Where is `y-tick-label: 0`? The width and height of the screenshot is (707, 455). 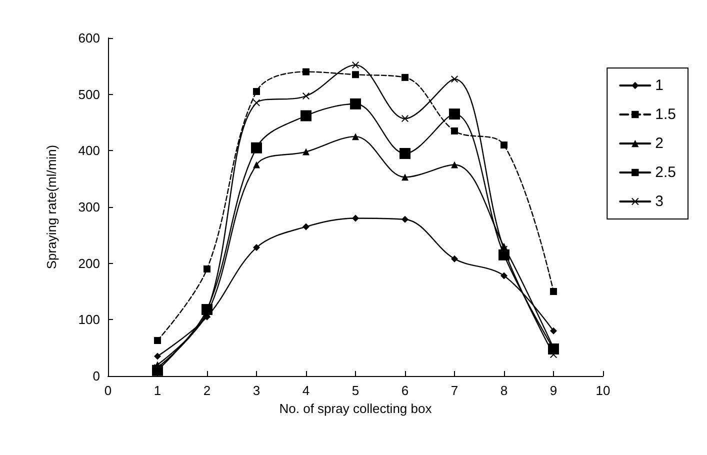
y-tick-label: 0 is located at coordinates (96, 376).